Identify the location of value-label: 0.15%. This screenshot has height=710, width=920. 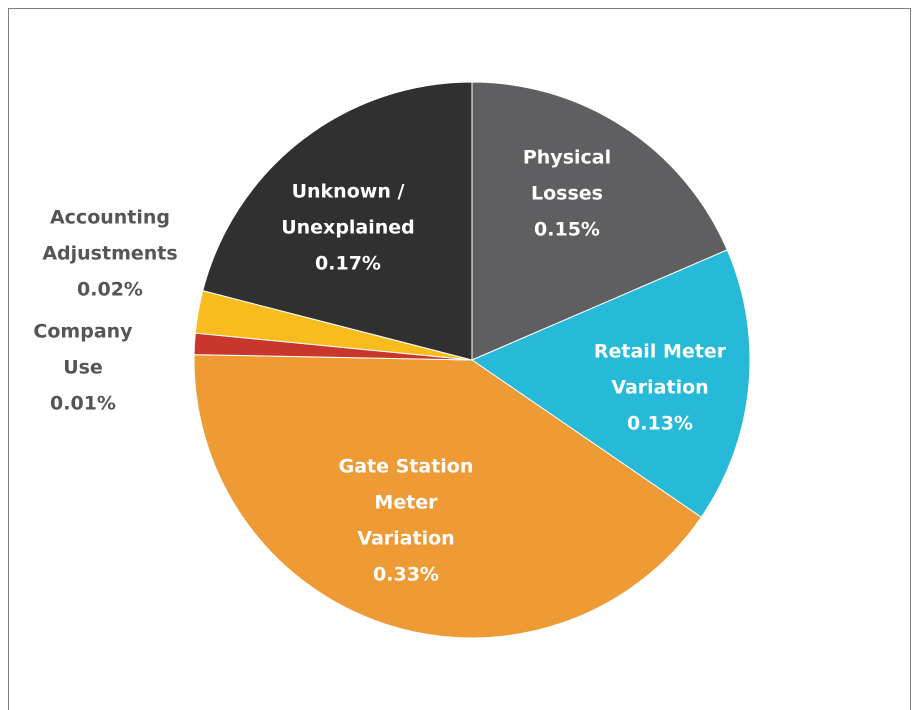
(567, 230).